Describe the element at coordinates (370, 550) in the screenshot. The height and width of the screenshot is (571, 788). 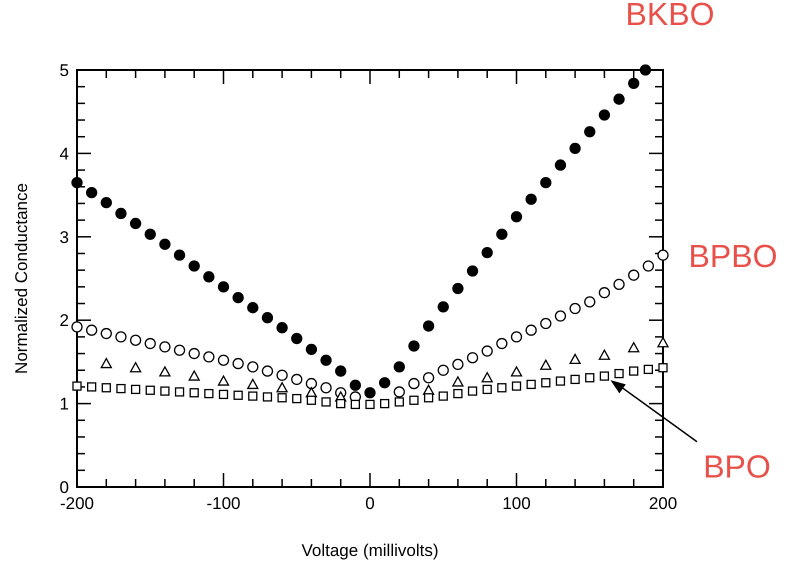
I see `x-axis-title: Voltage (millivolts)` at that location.